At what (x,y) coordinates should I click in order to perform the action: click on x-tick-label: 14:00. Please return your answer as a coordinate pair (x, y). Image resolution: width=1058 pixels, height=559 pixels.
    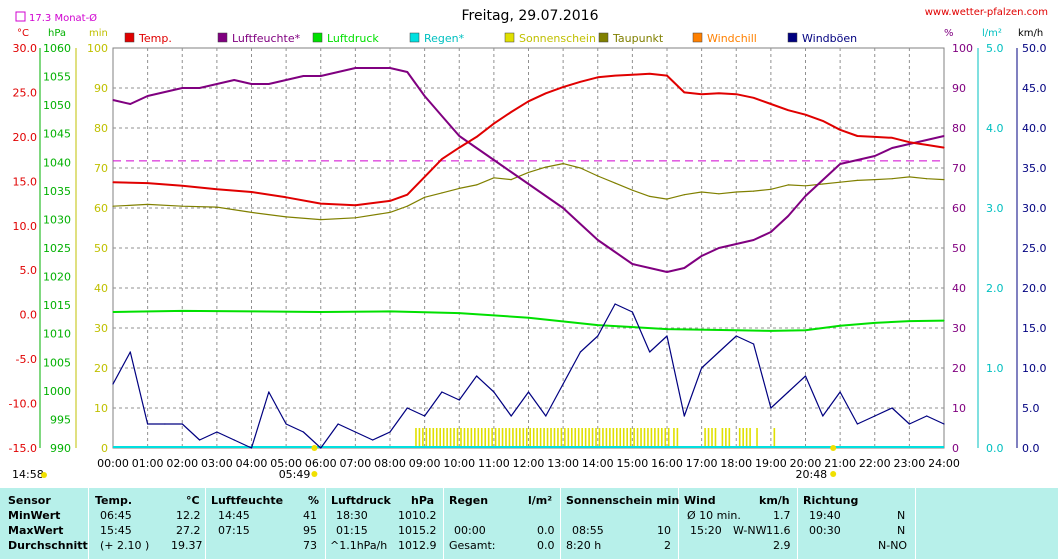
    Looking at the image, I should click on (598, 463).